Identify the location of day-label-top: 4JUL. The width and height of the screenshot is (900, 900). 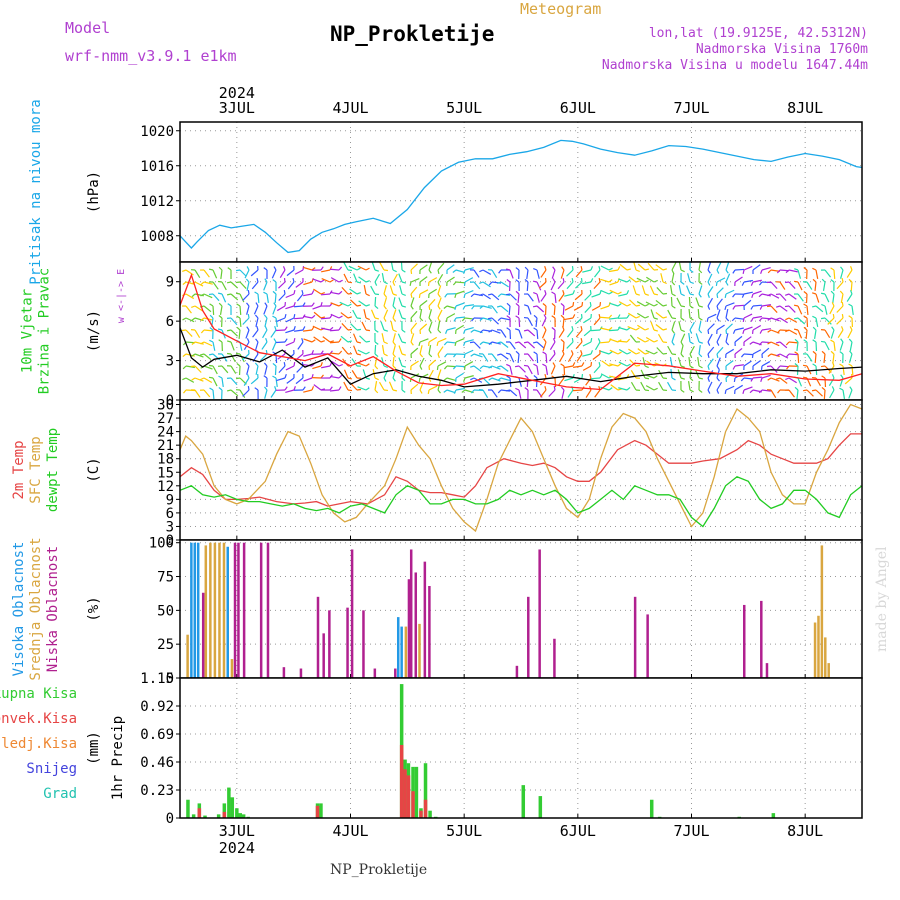
(350, 108).